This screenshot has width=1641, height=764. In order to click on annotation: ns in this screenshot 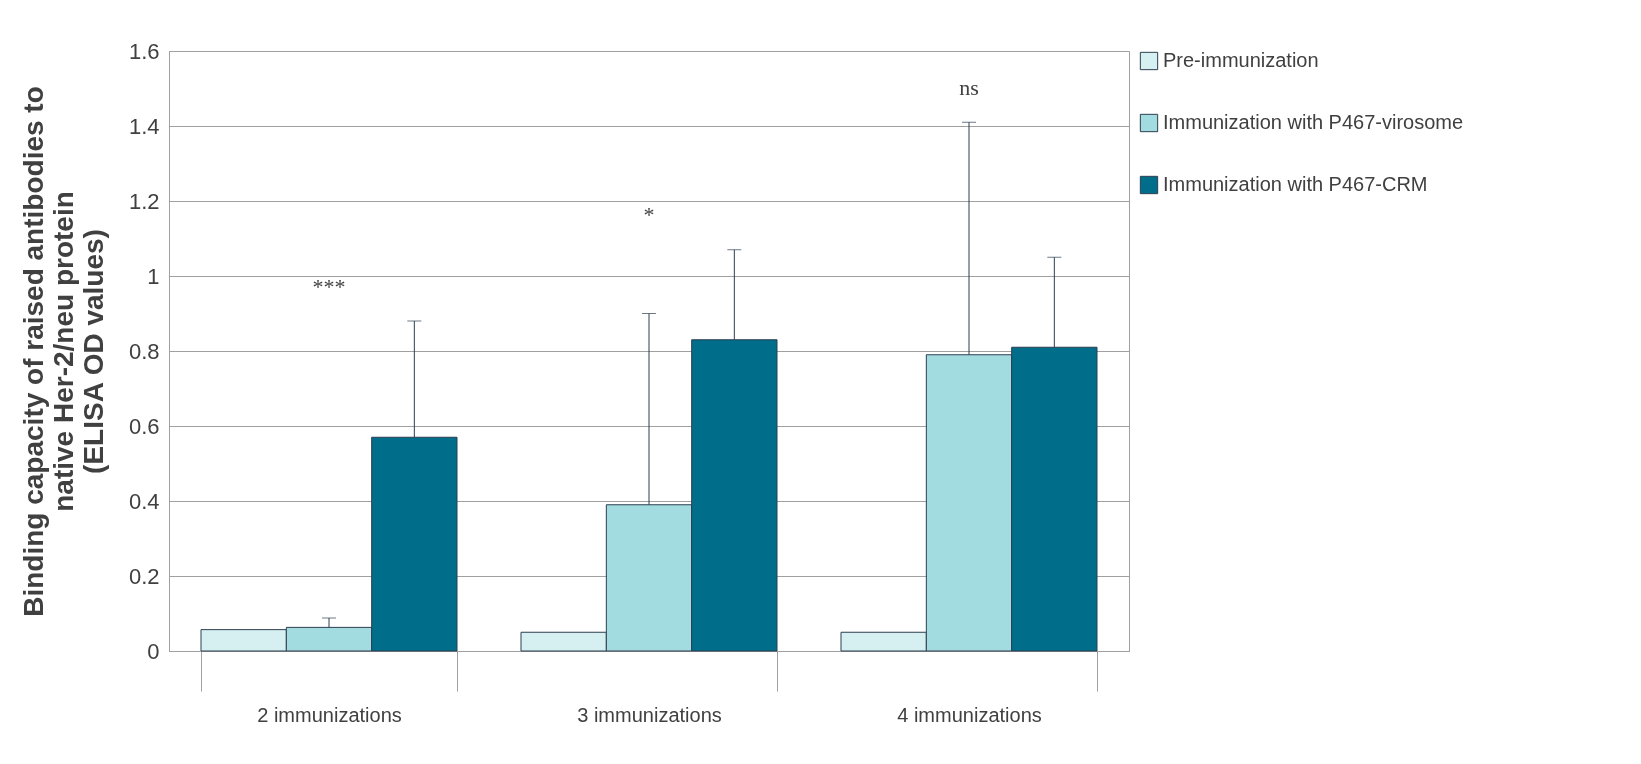, I will do `click(969, 87)`.